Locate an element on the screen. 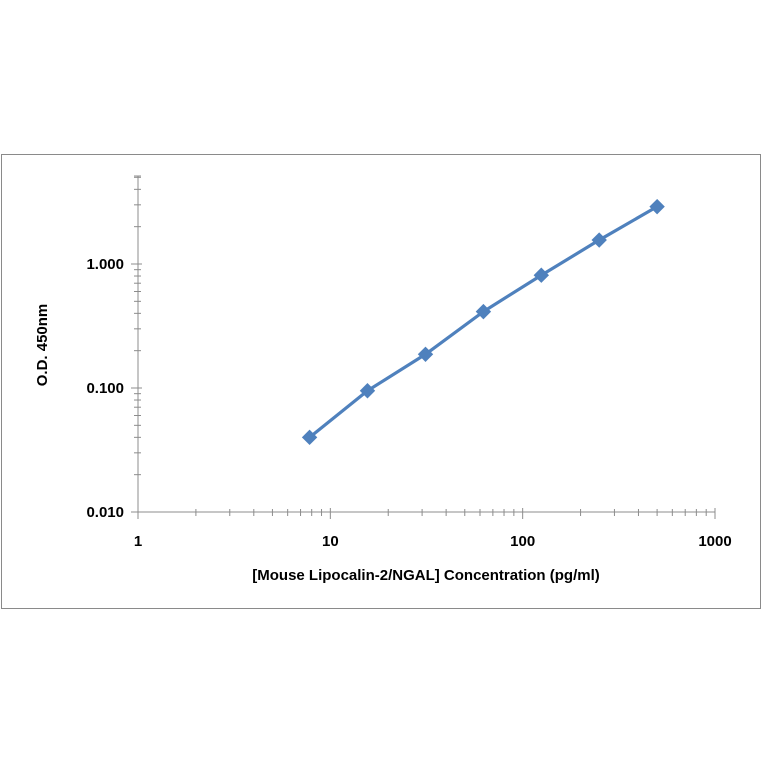 Image resolution: width=764 pixels, height=764 pixels. y-tick-label: 0.100 is located at coordinates (105, 388).